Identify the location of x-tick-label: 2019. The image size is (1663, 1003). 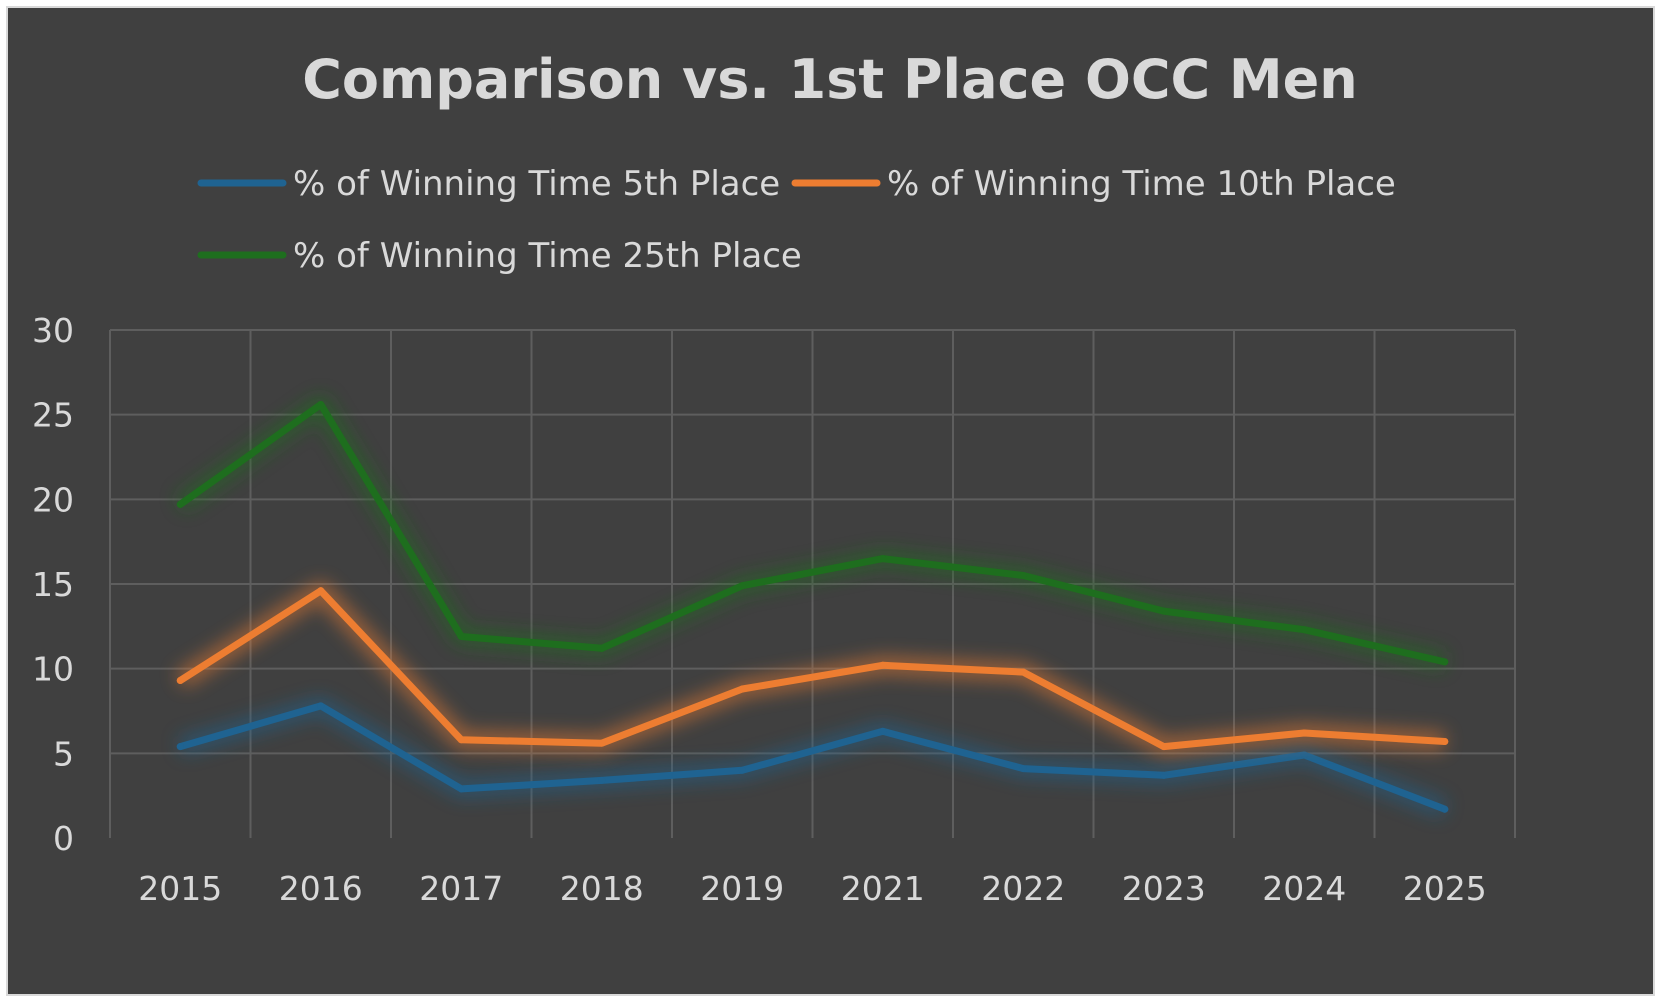
(742, 888).